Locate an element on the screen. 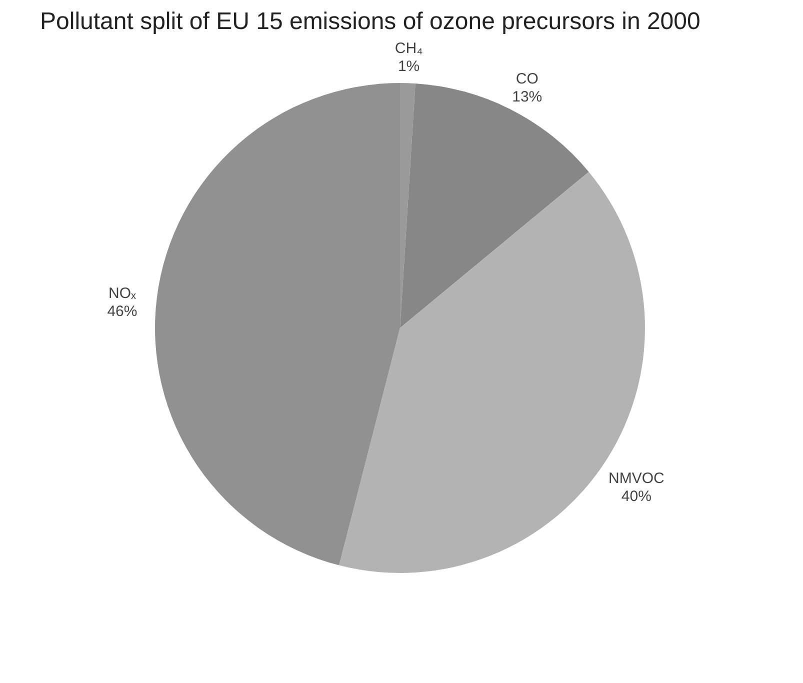  slice-label: CH₄ is located at coordinates (408, 49).